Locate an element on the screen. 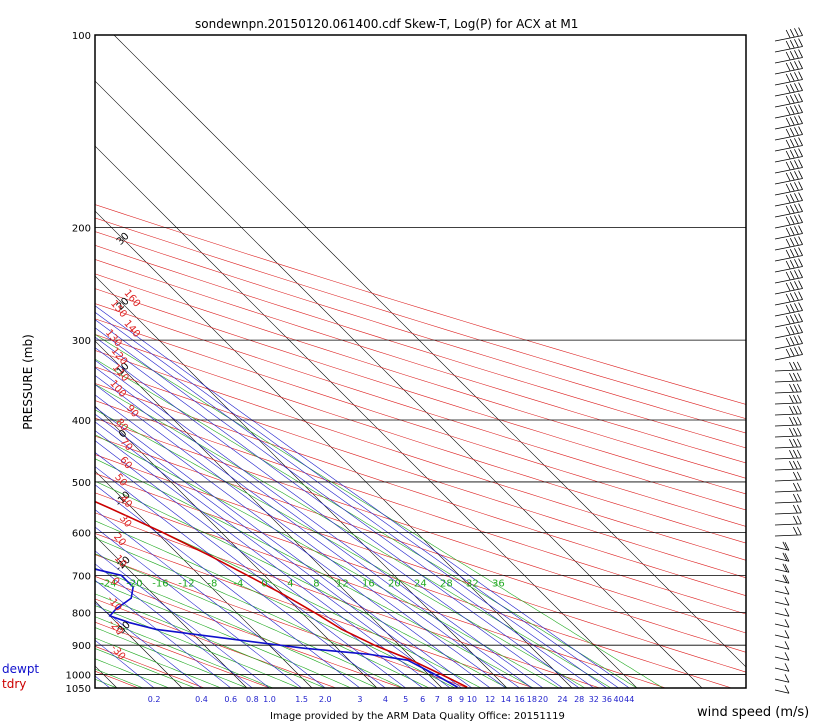  tdry-line is located at coordinates (281, 594).